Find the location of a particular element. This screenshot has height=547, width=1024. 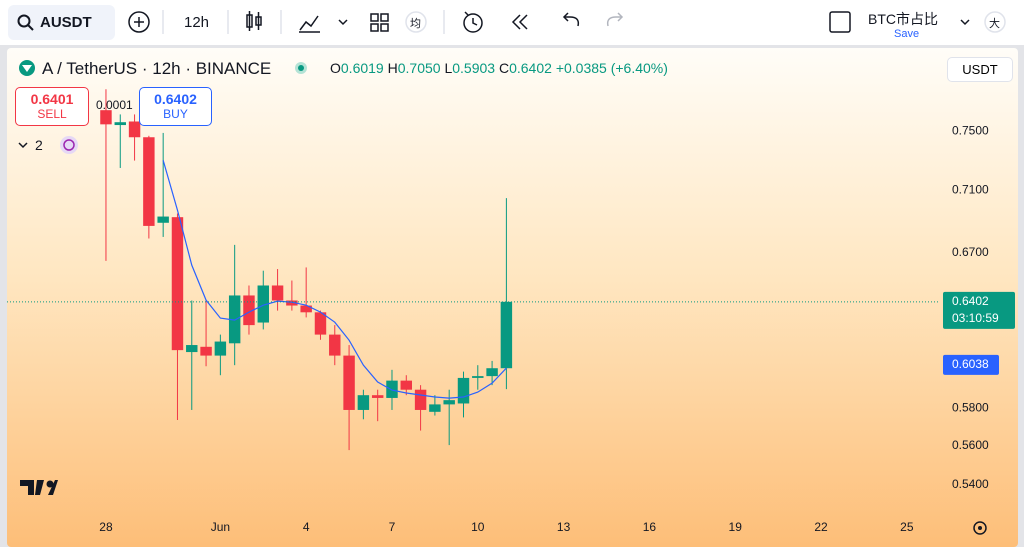

countdown: 03:10:59 is located at coordinates (975, 318).